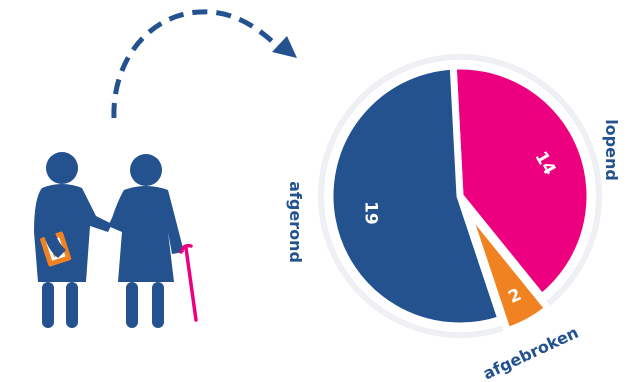 The height and width of the screenshot is (382, 635). I want to click on category-label-afgerond: afgerond, so click(295, 222).